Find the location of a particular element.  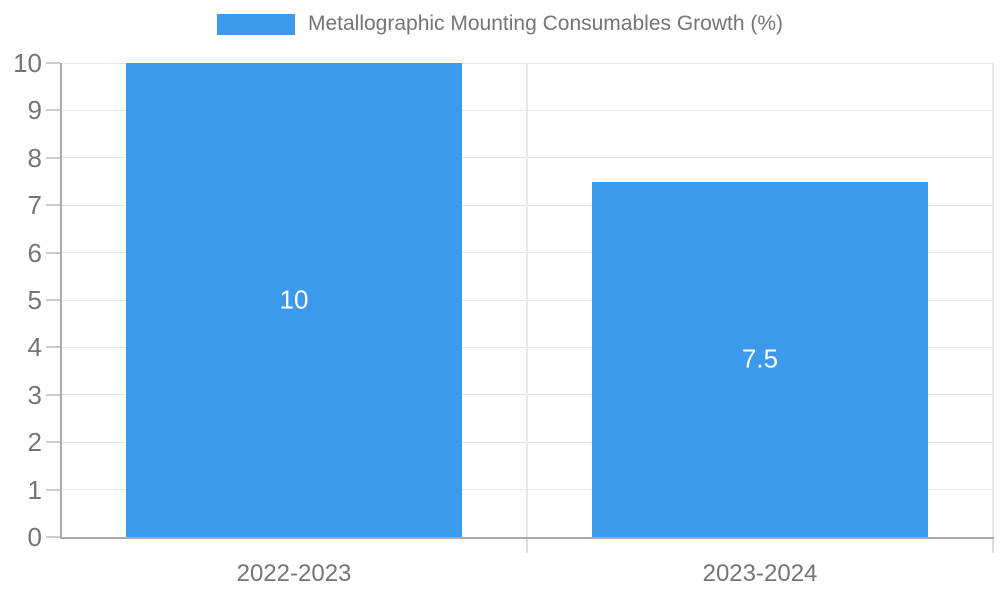

y-tick-label: 8 is located at coordinates (34, 157).